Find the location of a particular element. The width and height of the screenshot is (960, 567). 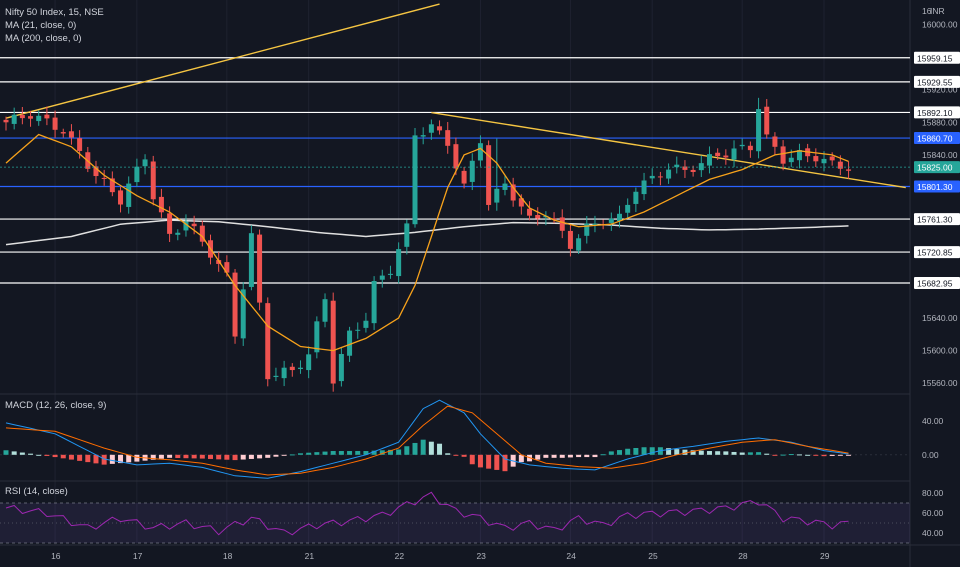

level-label: 15761.30 is located at coordinates (935, 220).